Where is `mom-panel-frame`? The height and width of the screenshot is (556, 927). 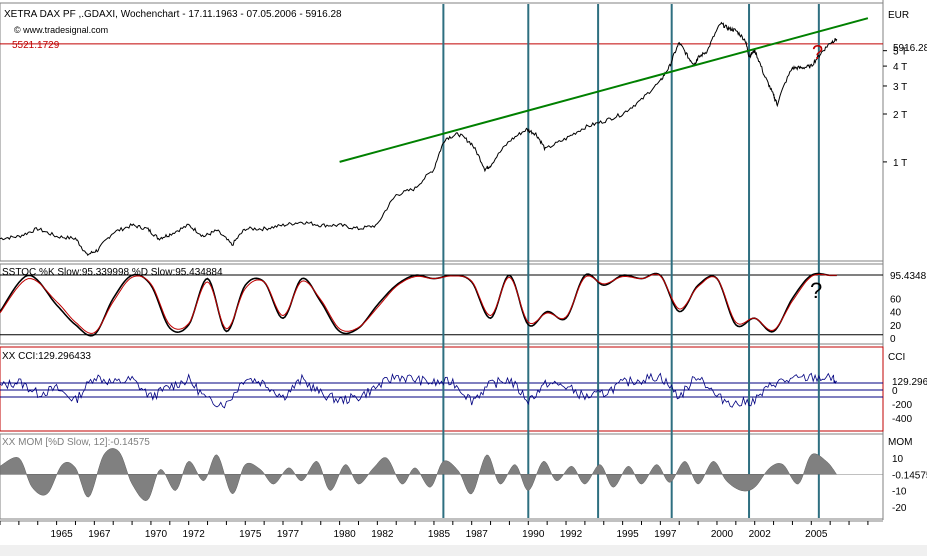 mom-panel-frame is located at coordinates (442, 476).